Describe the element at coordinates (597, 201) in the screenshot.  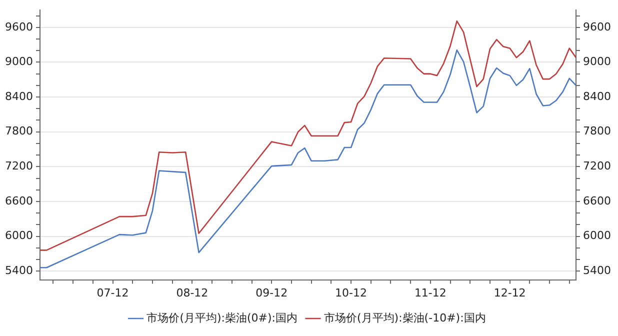
I see `y2-tick-label: 6600` at that location.